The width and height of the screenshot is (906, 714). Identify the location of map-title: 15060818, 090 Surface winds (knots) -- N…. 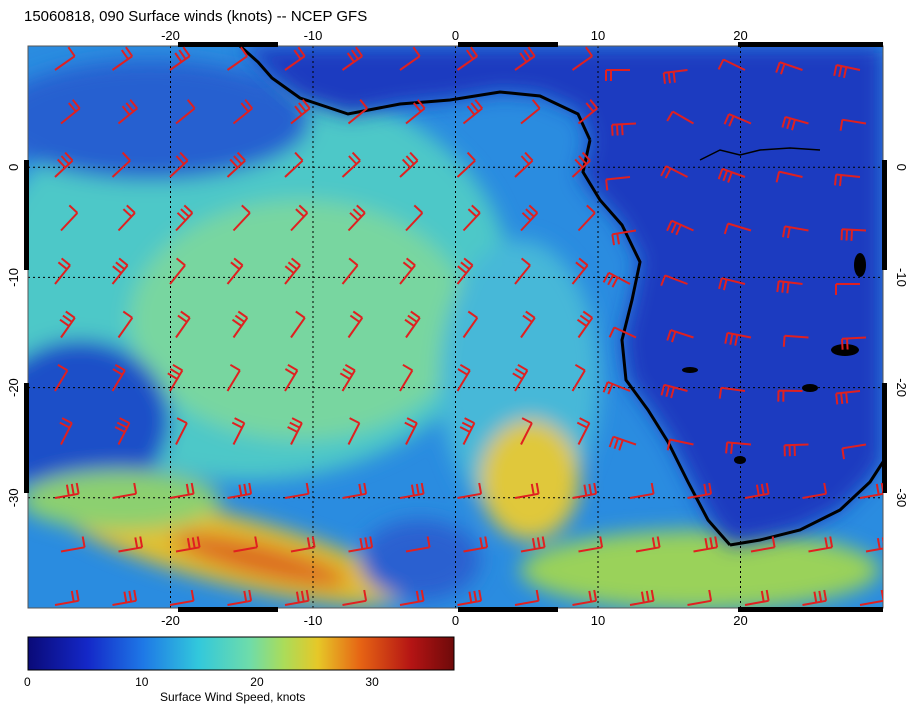
(196, 16).